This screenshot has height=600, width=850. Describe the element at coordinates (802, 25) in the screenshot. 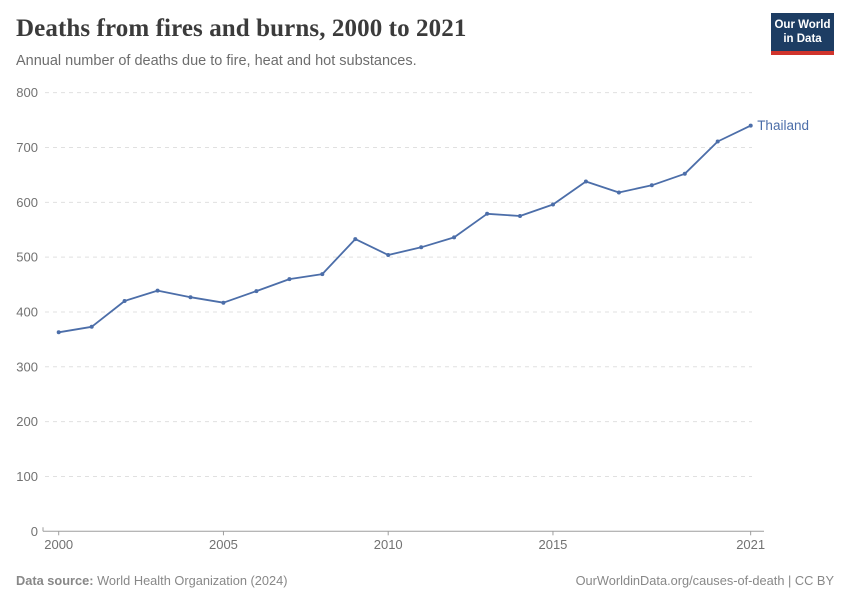

I see `owid-logo-line1: Our World` at that location.